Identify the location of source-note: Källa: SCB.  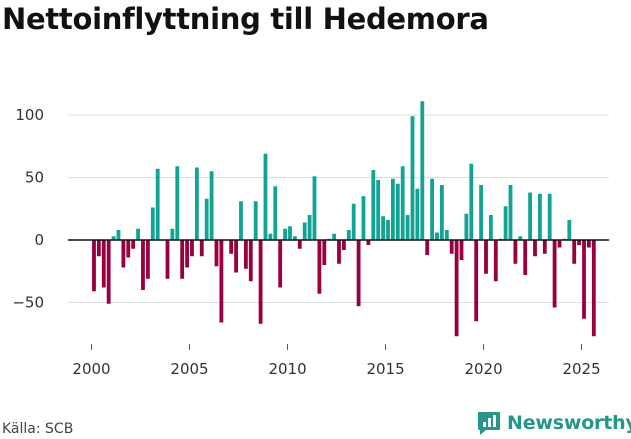
(38, 429).